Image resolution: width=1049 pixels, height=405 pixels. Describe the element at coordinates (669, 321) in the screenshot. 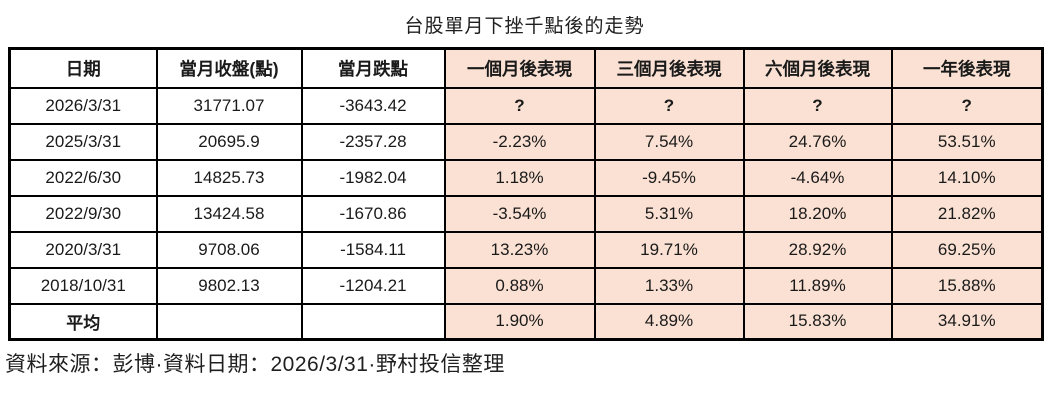

I see `table-cell-3m: 4.89%` at that location.